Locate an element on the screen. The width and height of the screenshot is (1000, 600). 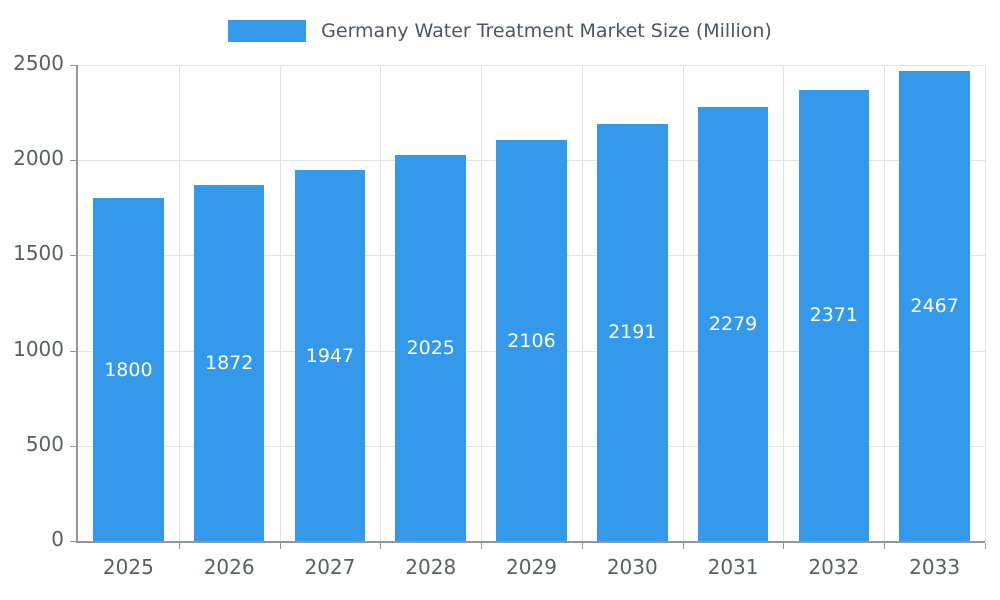
bar-value-label: 1947 is located at coordinates (330, 355).